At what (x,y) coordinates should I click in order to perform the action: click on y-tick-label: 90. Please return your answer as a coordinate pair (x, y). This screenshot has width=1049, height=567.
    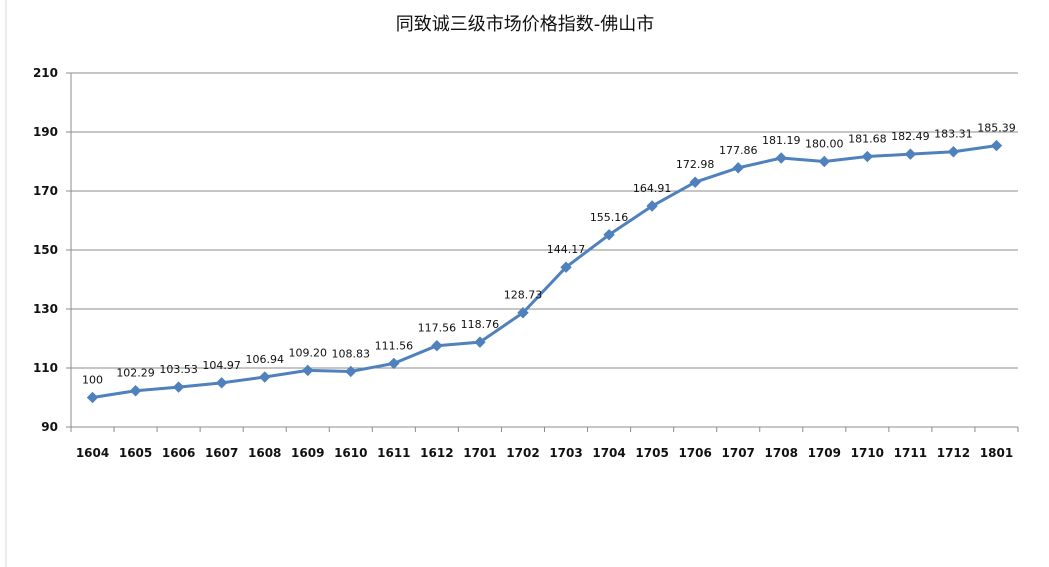
    Looking at the image, I should click on (49, 427).